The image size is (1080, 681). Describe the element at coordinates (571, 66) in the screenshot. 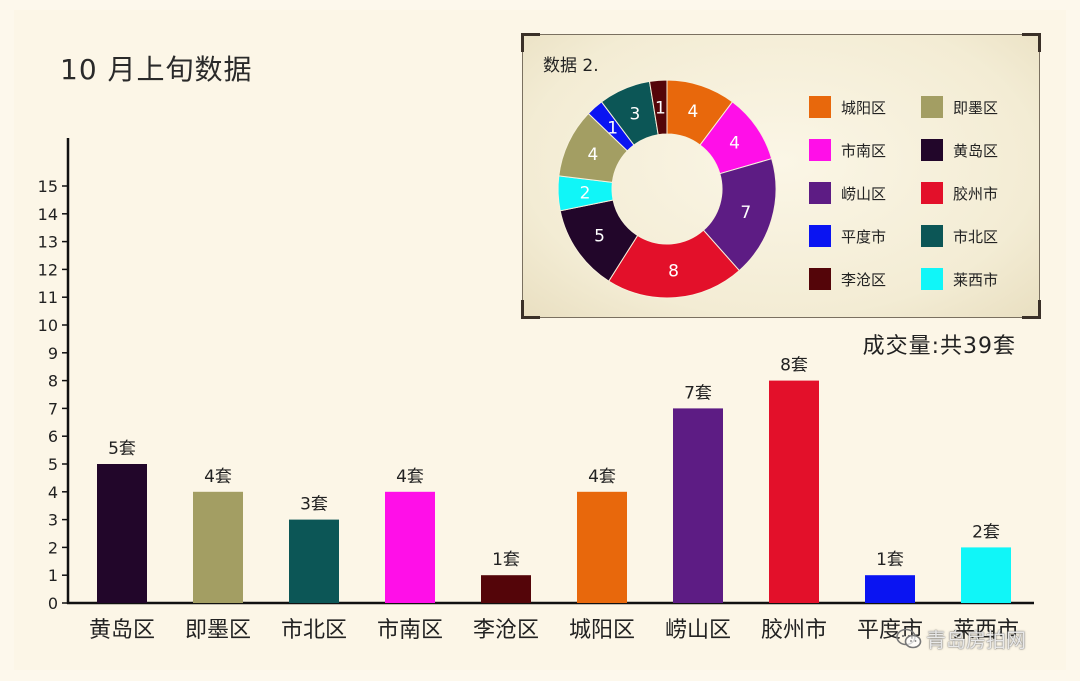

I see `donut-chart-title: 数据 2.` at that location.